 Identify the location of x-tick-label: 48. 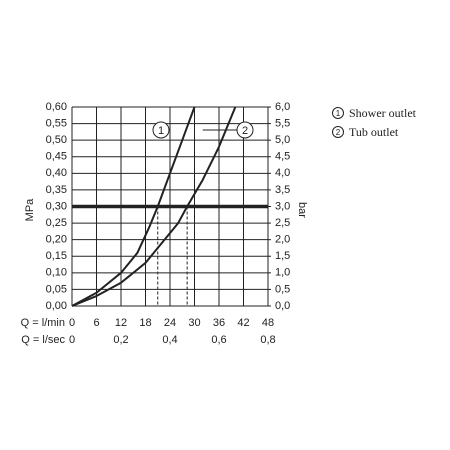
(268, 323).